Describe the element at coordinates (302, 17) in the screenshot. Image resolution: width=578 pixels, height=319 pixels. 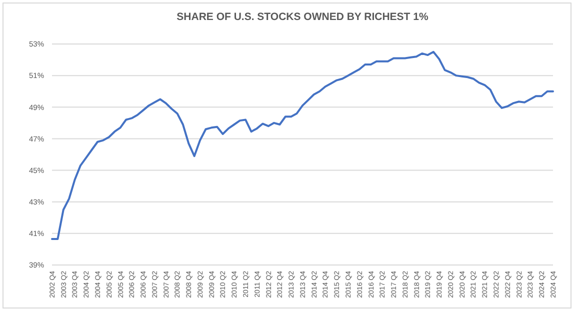
I see `chart-title: SHARE OF U.S. STOCKS OWNED BY RICHEST 1%` at that location.